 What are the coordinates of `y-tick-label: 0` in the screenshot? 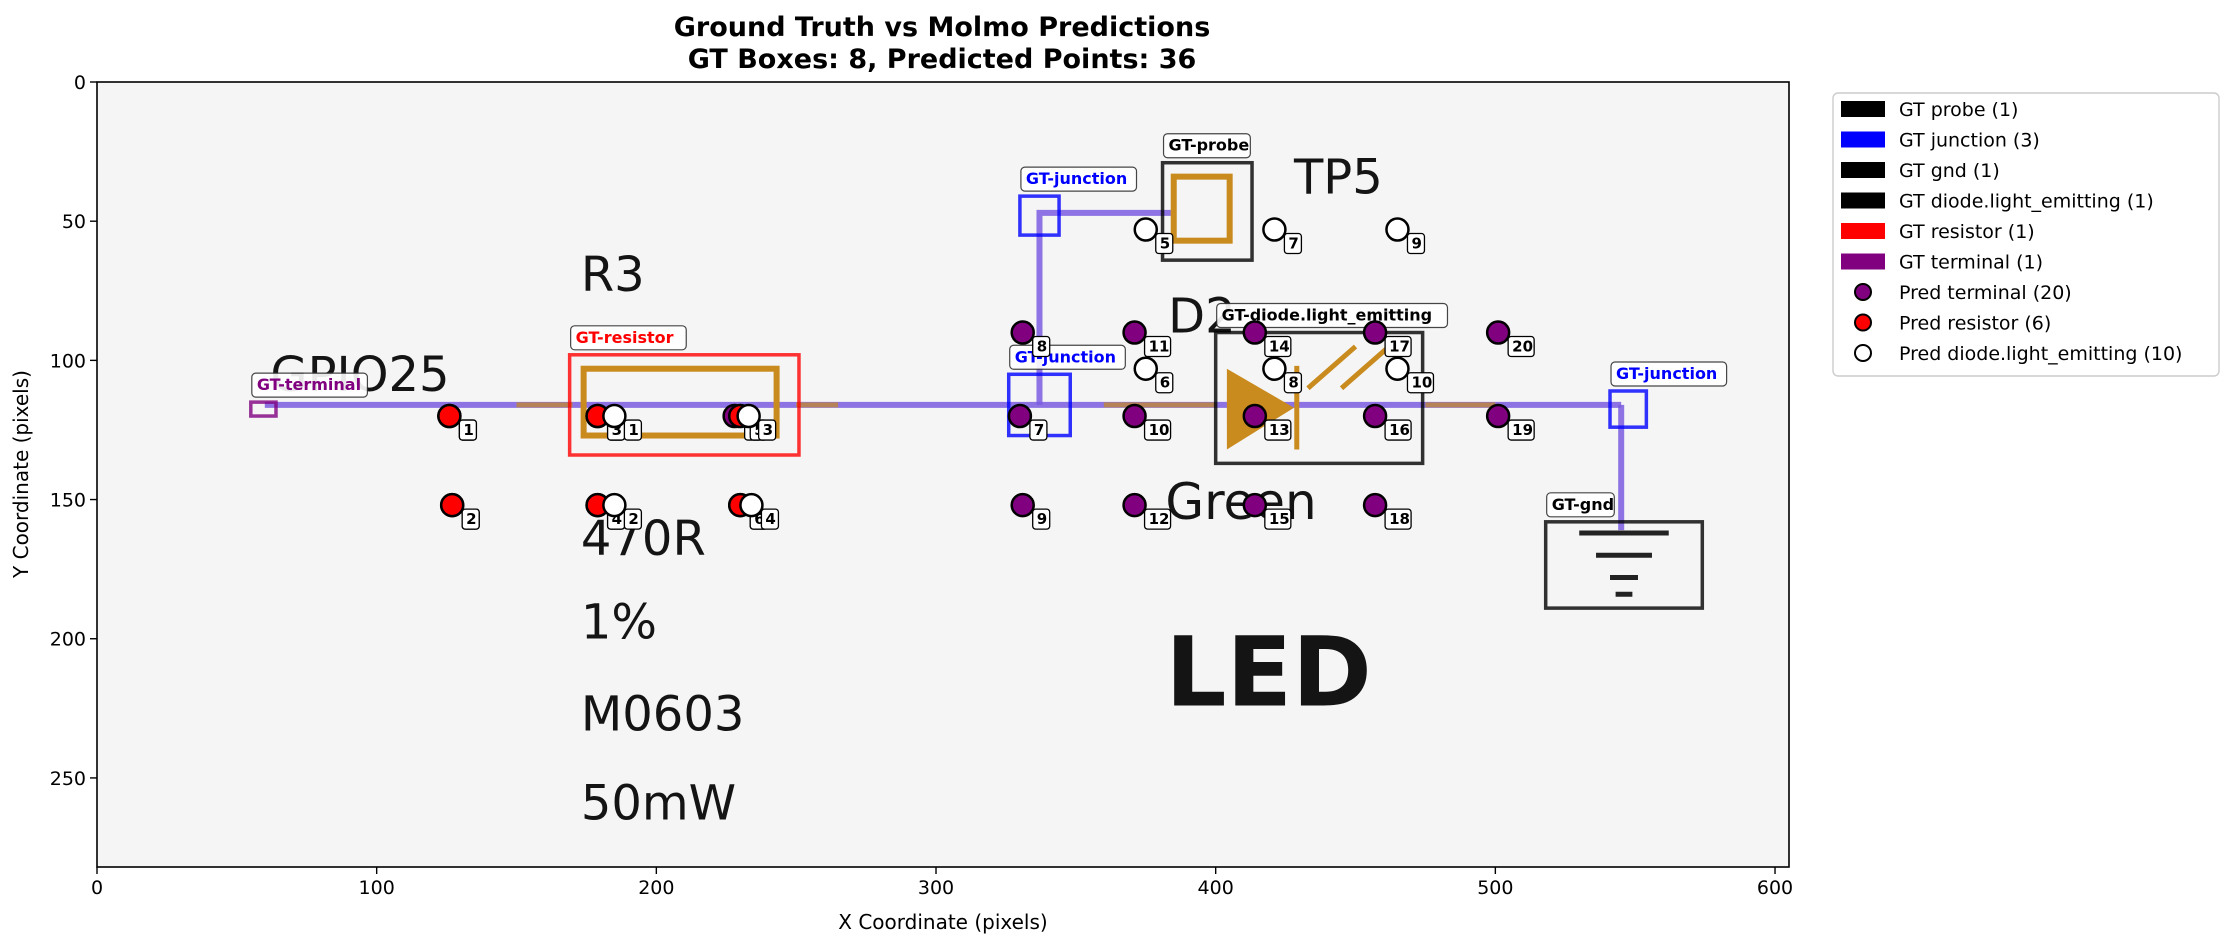 It's located at (80, 83).